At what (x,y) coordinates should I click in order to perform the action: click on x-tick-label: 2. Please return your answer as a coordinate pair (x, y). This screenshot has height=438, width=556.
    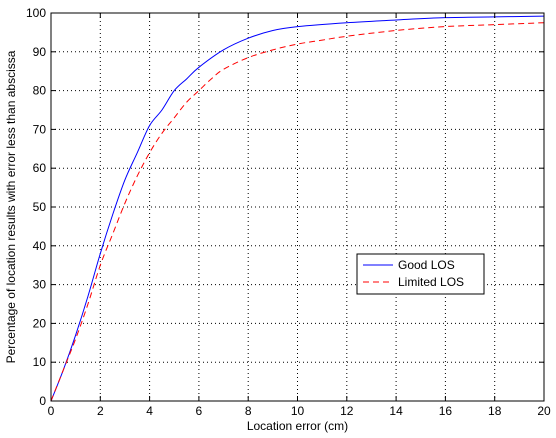
    Looking at the image, I should click on (100, 411).